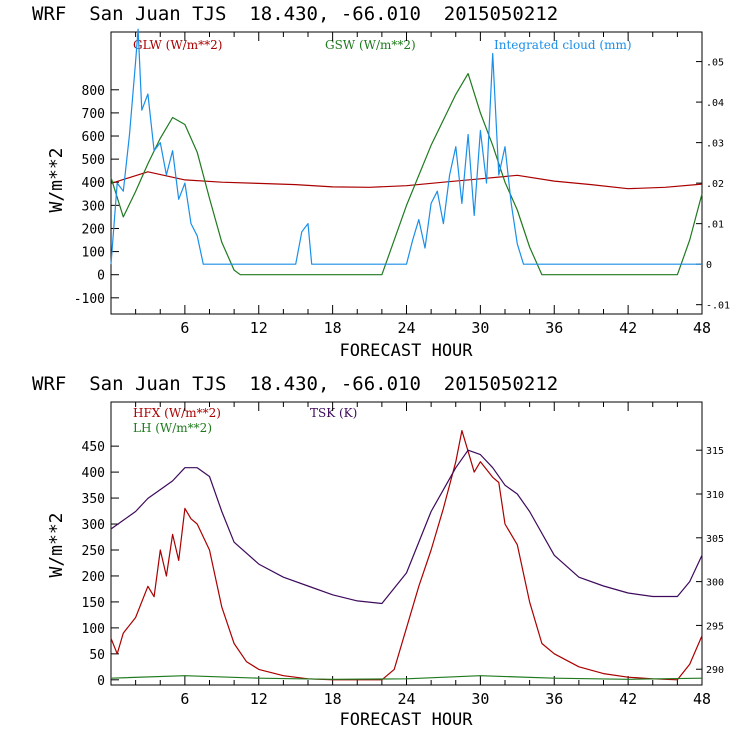 The image size is (740, 740). I want to click on y-tick-label: 50, so click(97, 655).